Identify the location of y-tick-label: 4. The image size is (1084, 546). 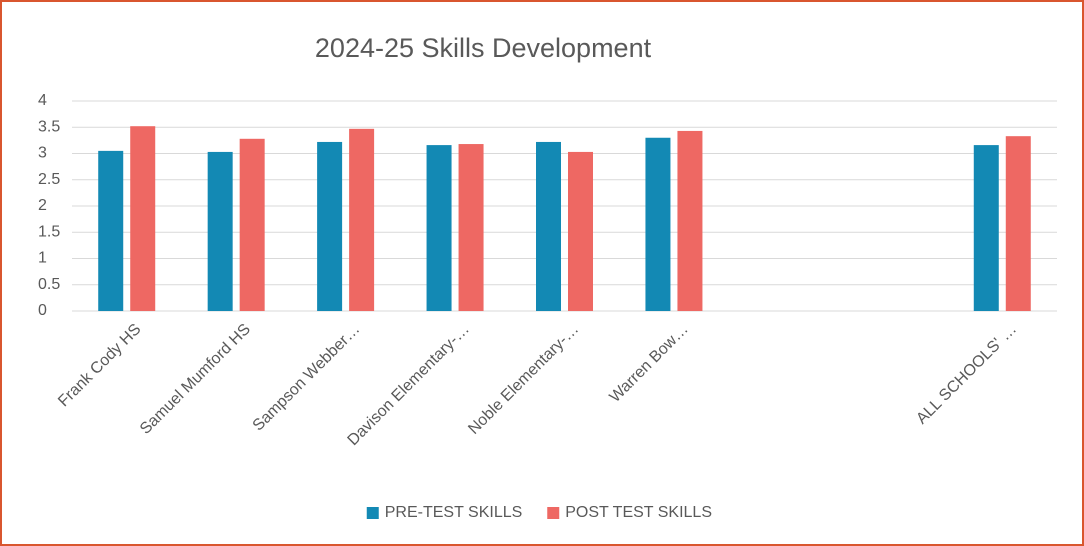
(42, 100).